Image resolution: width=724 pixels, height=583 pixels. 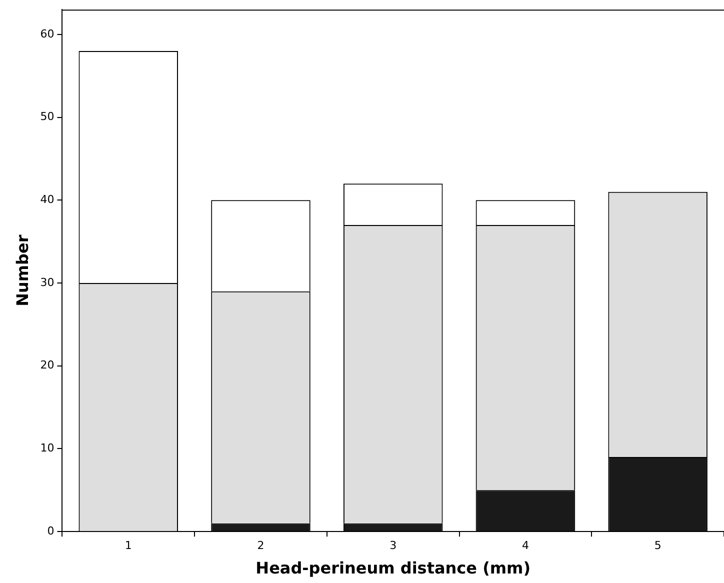 What do you see at coordinates (393, 545) in the screenshot?
I see `x-tick-label: 3` at bounding box center [393, 545].